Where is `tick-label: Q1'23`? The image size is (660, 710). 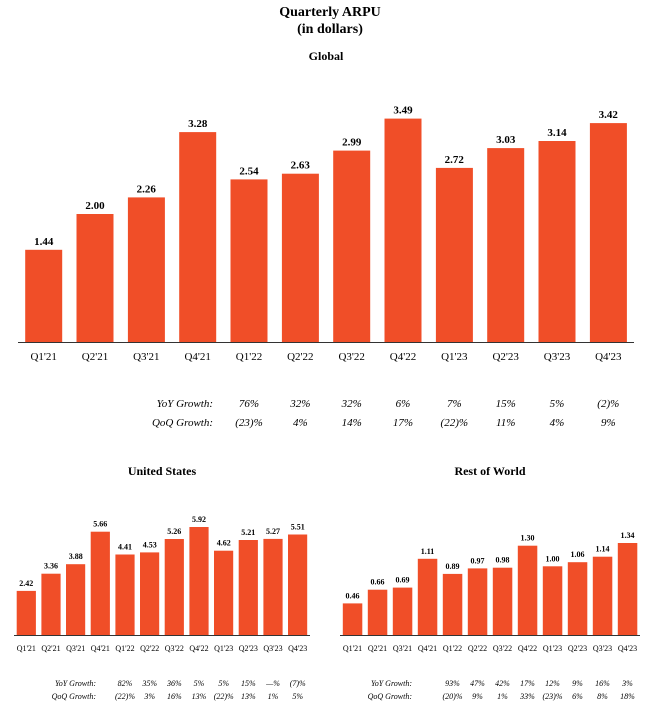
tick-label: Q1'23 is located at coordinates (223, 648).